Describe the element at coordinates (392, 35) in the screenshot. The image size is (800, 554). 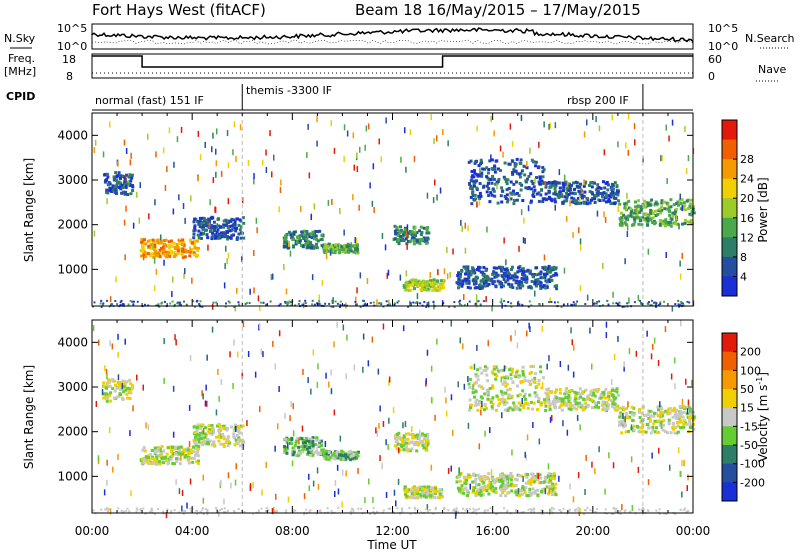
I see `nsky-line` at that location.